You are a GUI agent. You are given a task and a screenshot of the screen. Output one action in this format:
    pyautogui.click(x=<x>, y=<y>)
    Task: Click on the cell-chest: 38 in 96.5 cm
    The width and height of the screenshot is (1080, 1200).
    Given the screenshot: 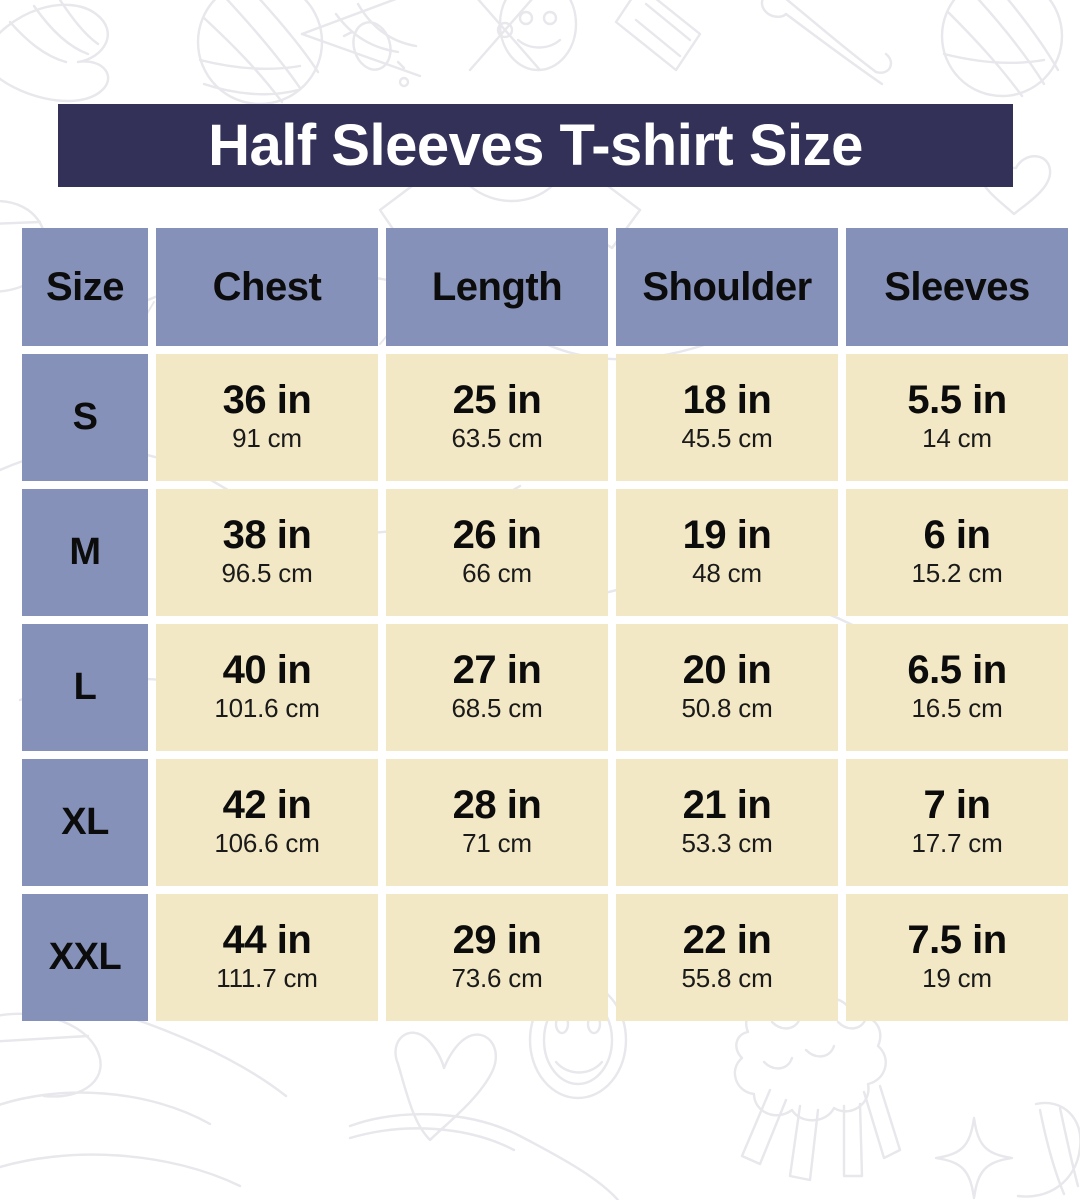 What is the action you would take?
    pyautogui.click(x=267, y=552)
    